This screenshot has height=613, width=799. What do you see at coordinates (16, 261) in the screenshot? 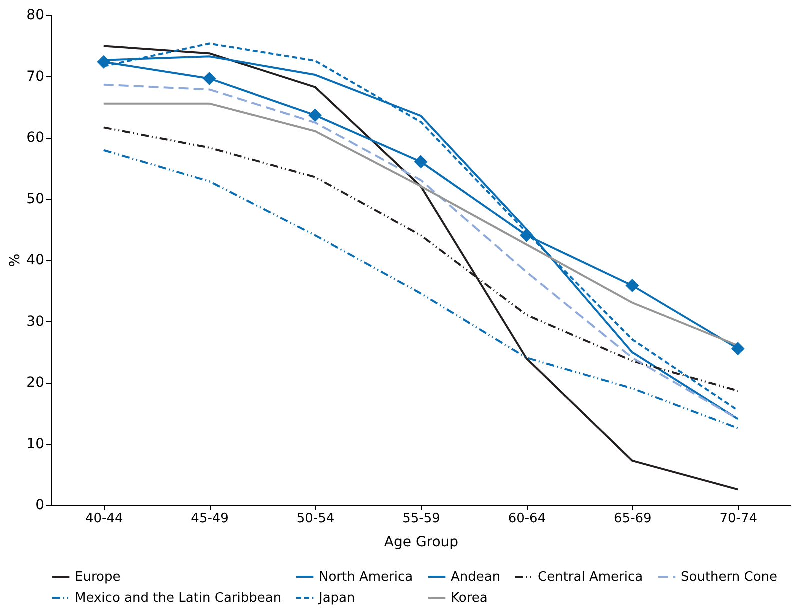
I see `y-axis-title: %` at bounding box center [16, 261].